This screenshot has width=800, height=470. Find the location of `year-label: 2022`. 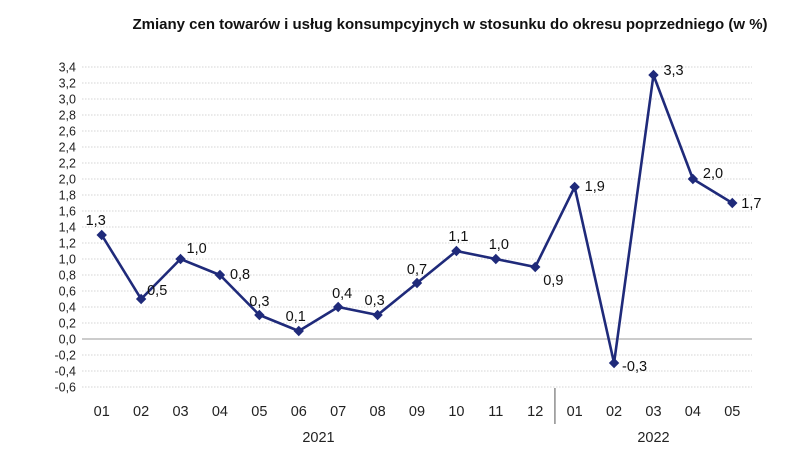

year-label: 2022 is located at coordinates (653, 438).